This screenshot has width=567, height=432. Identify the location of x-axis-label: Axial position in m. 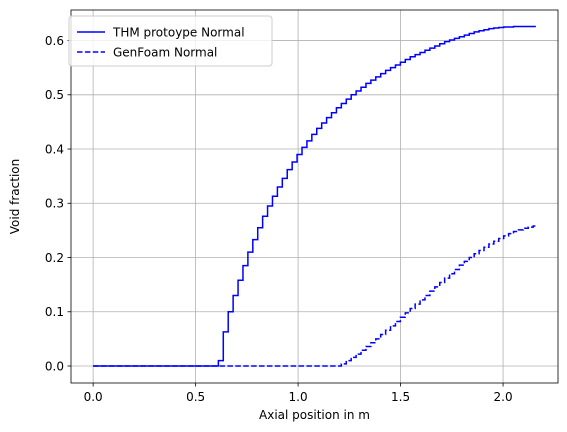
(314, 415).